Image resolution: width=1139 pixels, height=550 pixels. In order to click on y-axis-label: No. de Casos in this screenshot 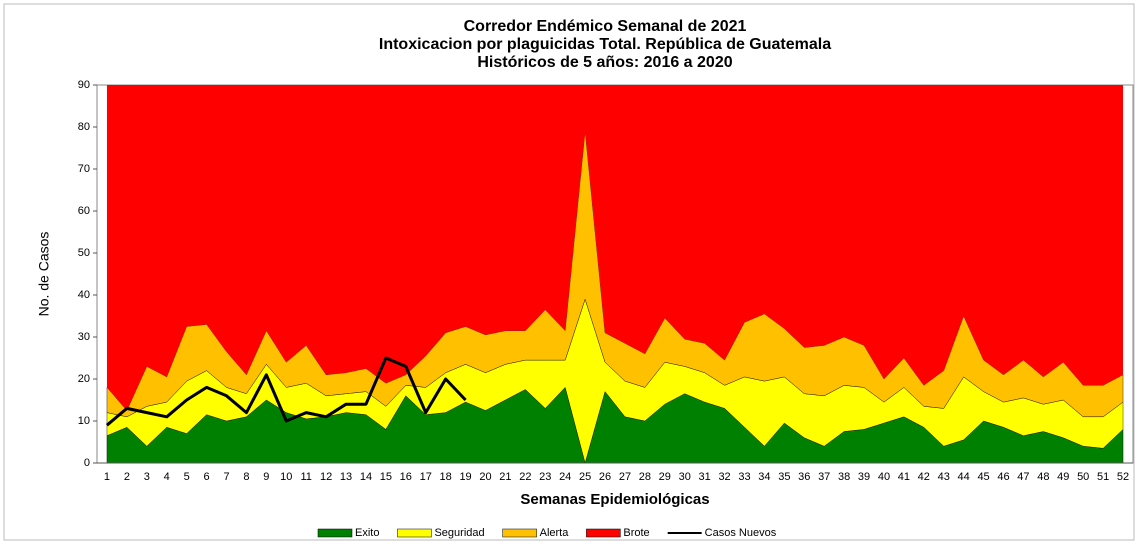, I will do `click(44, 274)`.